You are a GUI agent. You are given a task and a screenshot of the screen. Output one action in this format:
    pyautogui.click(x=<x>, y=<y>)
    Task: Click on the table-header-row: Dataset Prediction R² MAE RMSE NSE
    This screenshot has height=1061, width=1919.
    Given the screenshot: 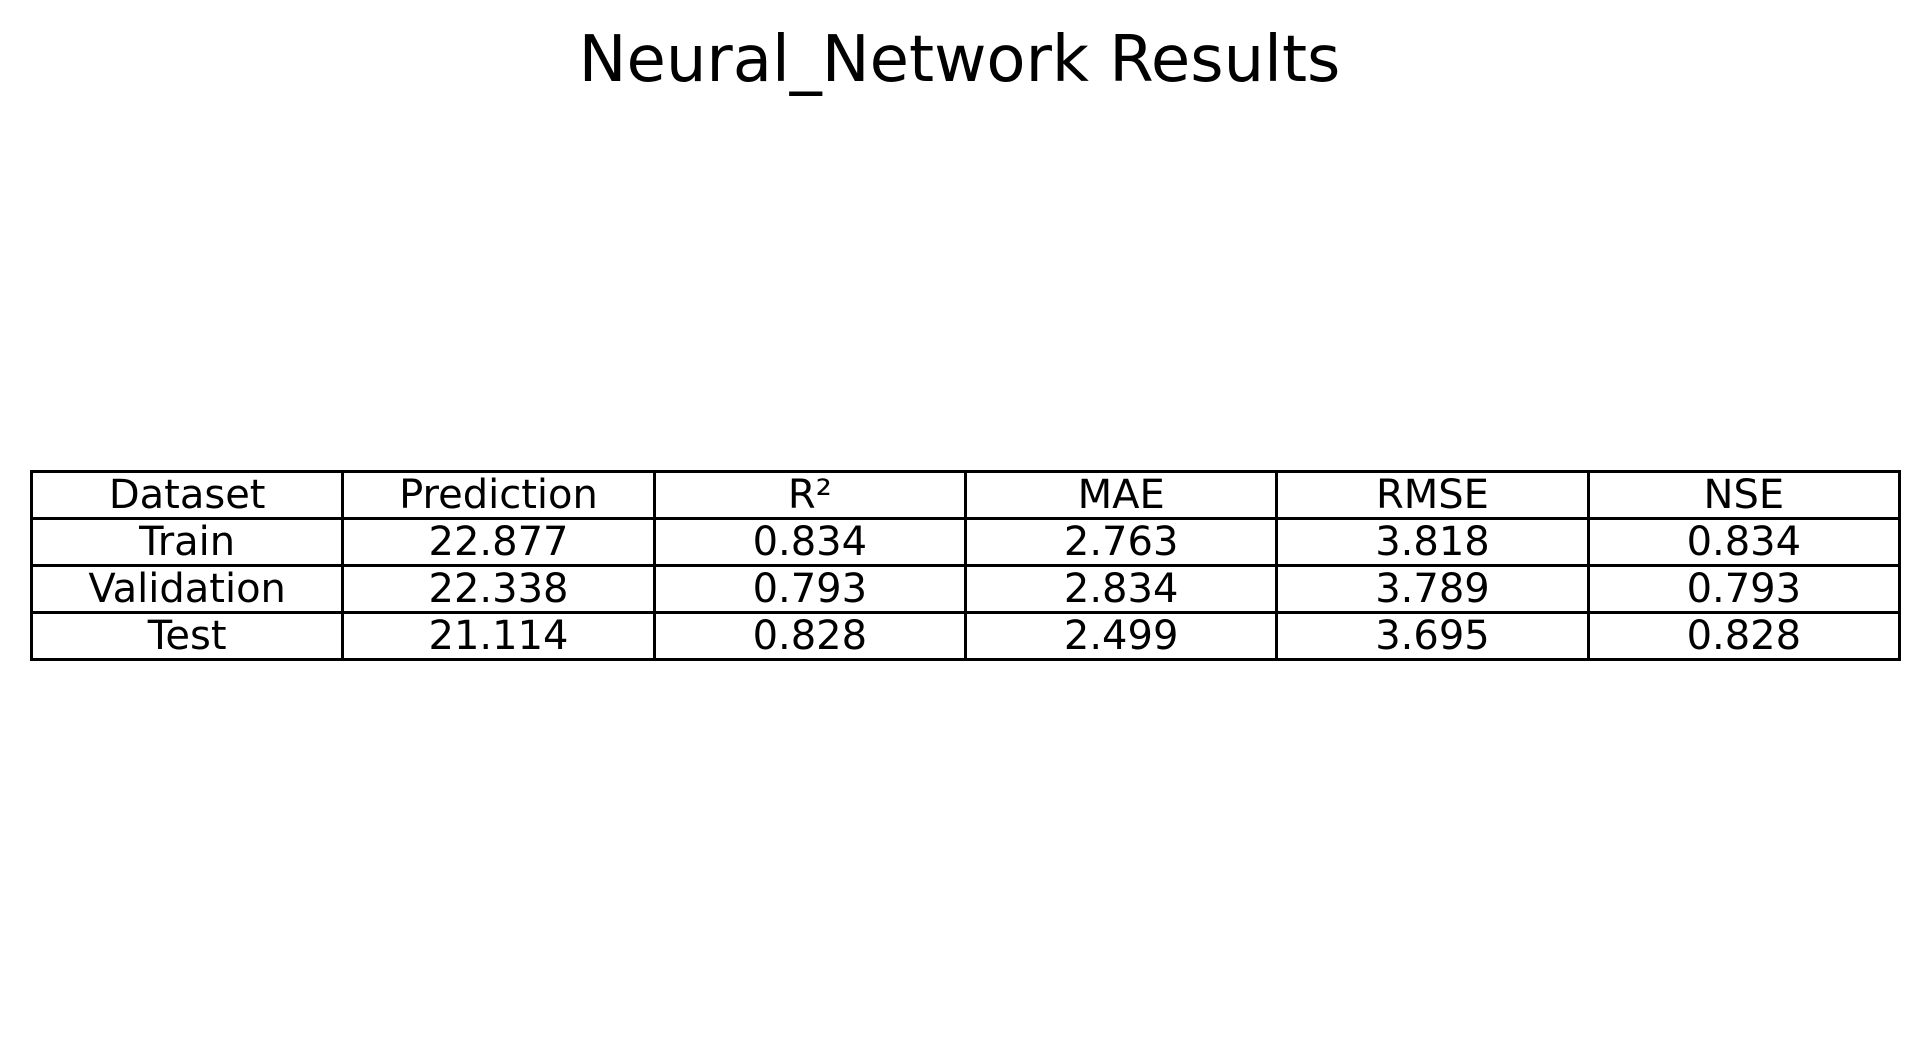 What is the action you would take?
    pyautogui.click(x=965, y=495)
    